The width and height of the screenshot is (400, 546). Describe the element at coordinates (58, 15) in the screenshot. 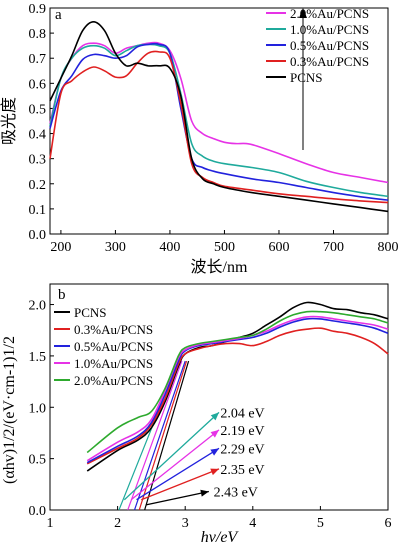

I see `panel-label-a: a` at that location.